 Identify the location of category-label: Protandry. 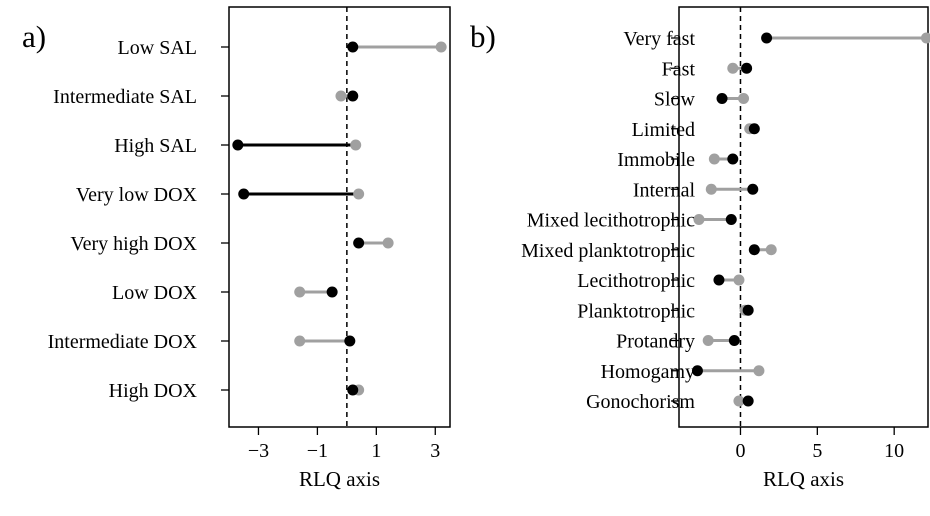
(655, 342).